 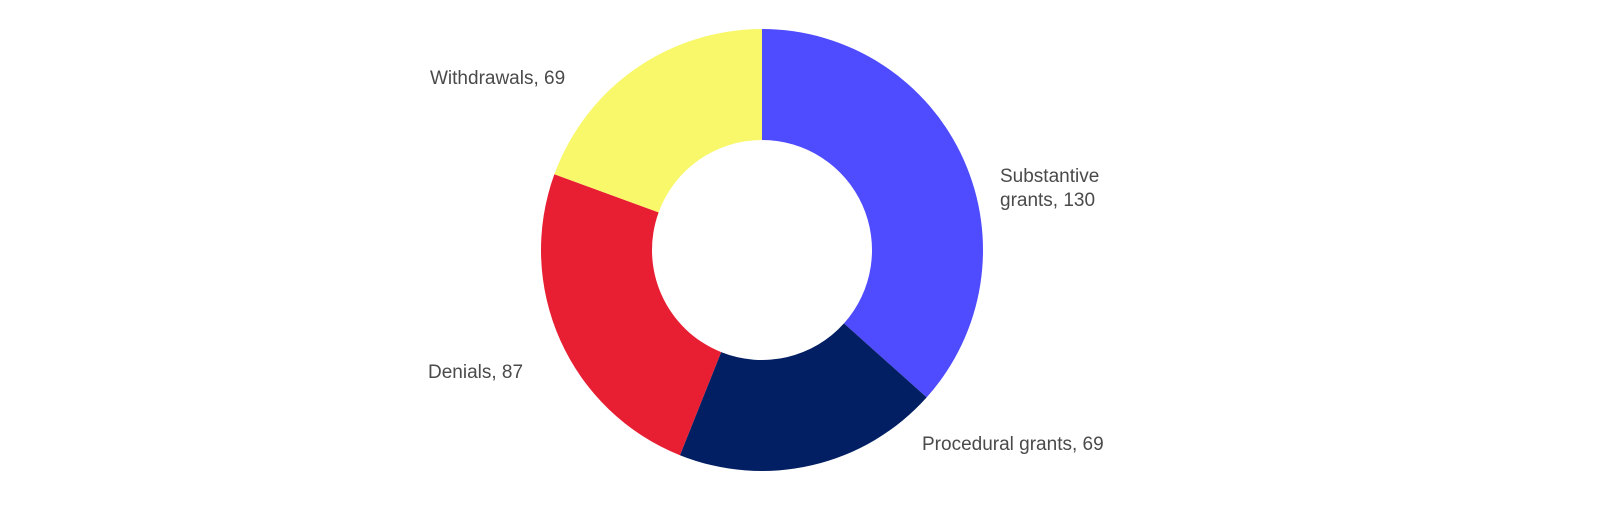 What do you see at coordinates (1013, 444) in the screenshot?
I see `slice-label: Procedural grants, 69` at bounding box center [1013, 444].